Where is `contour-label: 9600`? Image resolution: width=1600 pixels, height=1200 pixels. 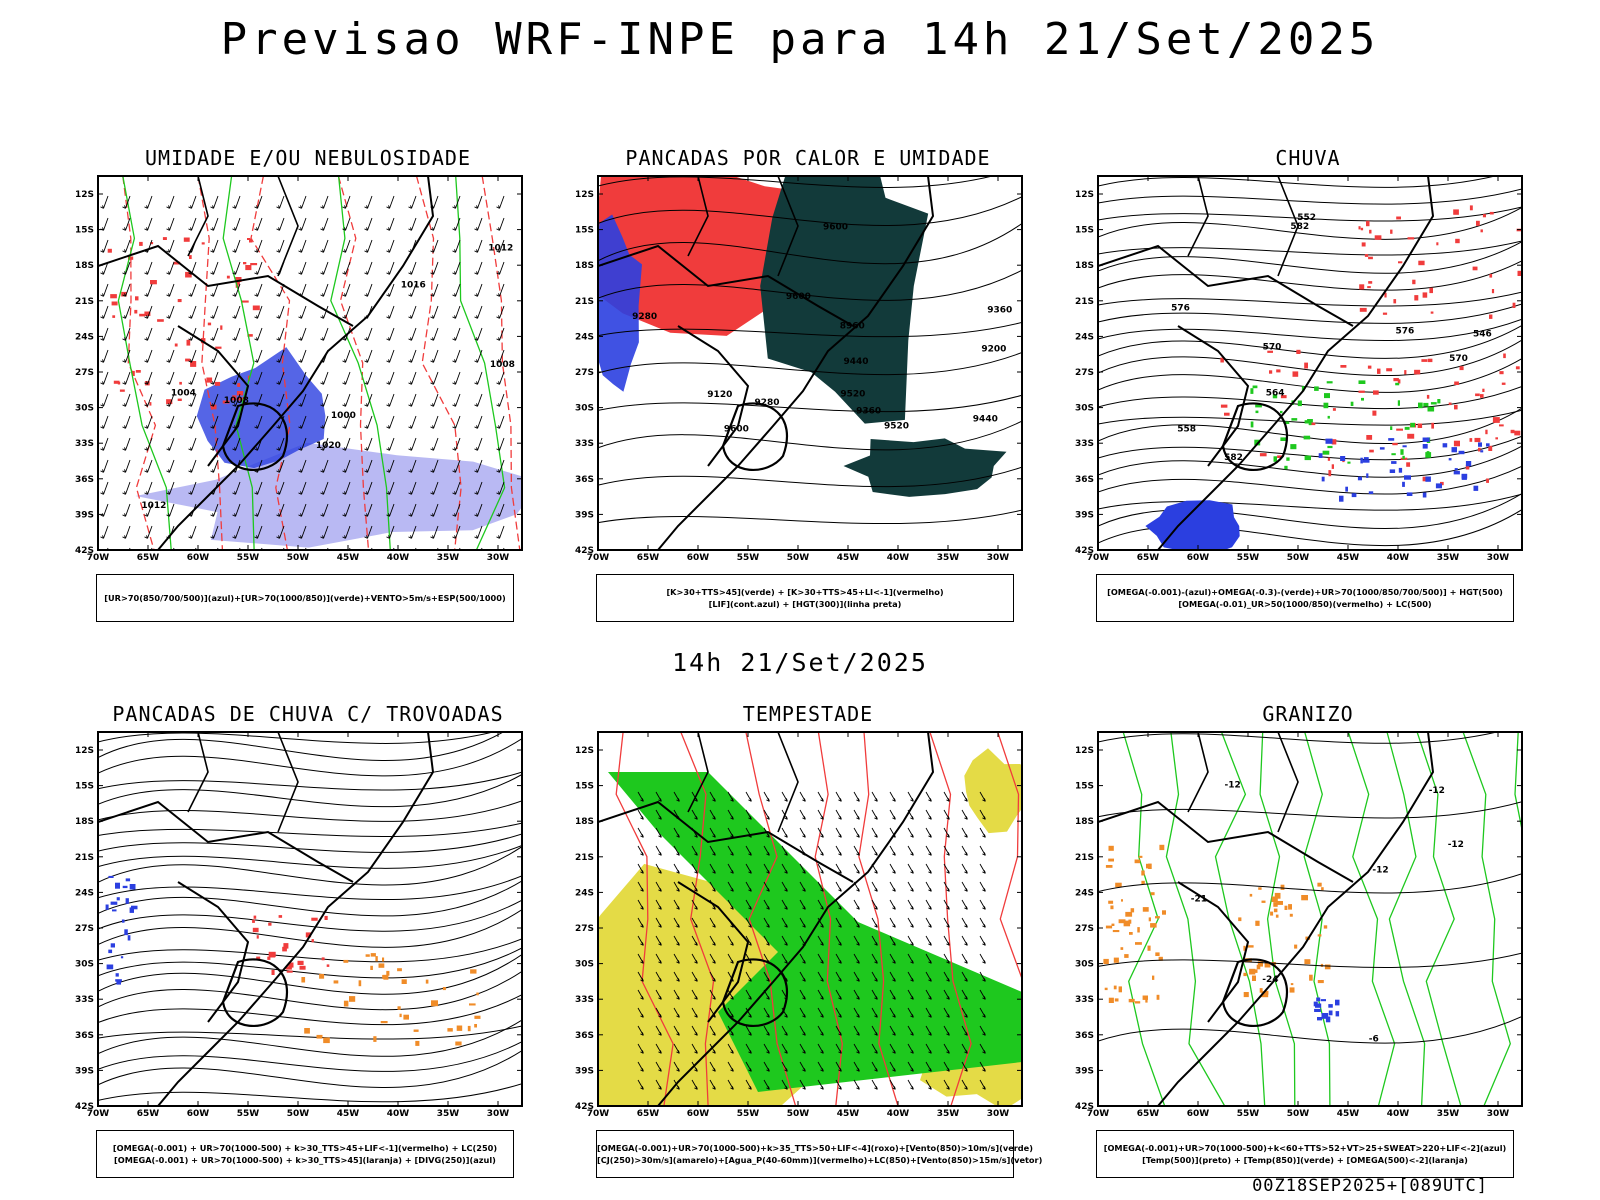
contour-label: 9600 is located at coordinates (736, 430).